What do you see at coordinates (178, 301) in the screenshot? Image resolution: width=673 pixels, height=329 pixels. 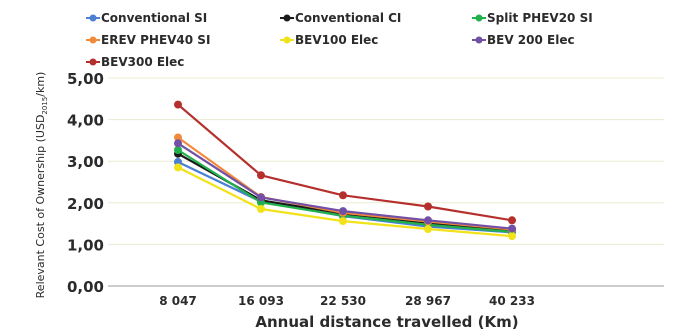 I see `x-tick-label: 8 047` at bounding box center [178, 301].